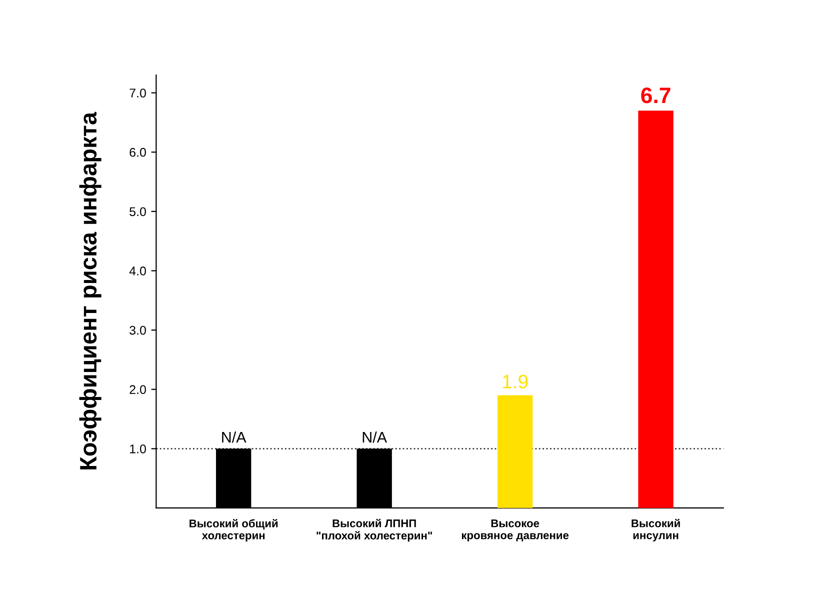 This screenshot has width=822, height=615. I want to click on x-tick-label: Высокий общий холестерин, so click(234, 530).